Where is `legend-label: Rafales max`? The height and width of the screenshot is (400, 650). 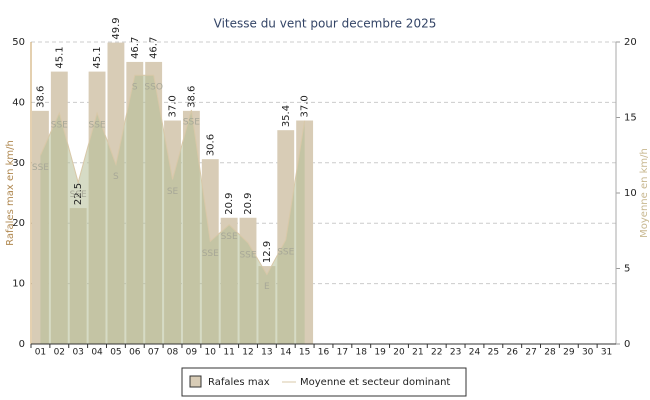
legend-label: Rafales max is located at coordinates (239, 382).